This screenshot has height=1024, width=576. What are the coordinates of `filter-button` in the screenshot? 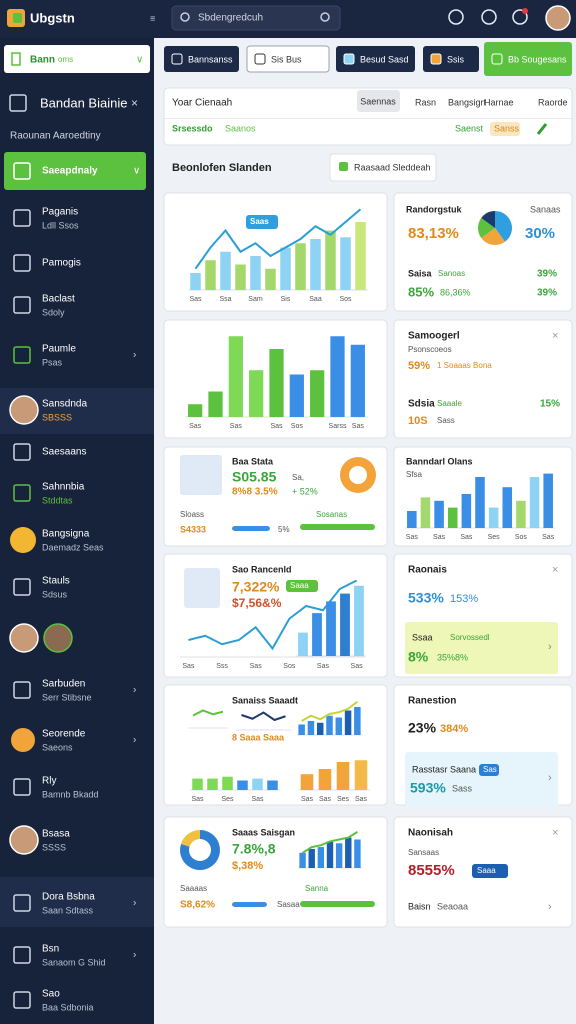 It's located at (378, 101).